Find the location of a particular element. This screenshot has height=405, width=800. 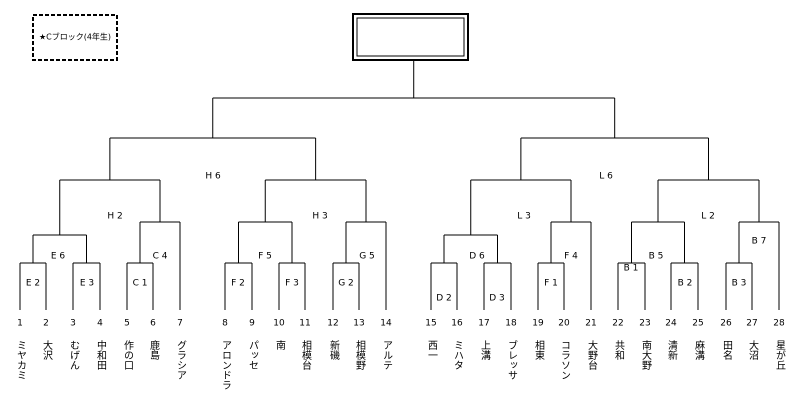

team-number: 19 is located at coordinates (538, 324).